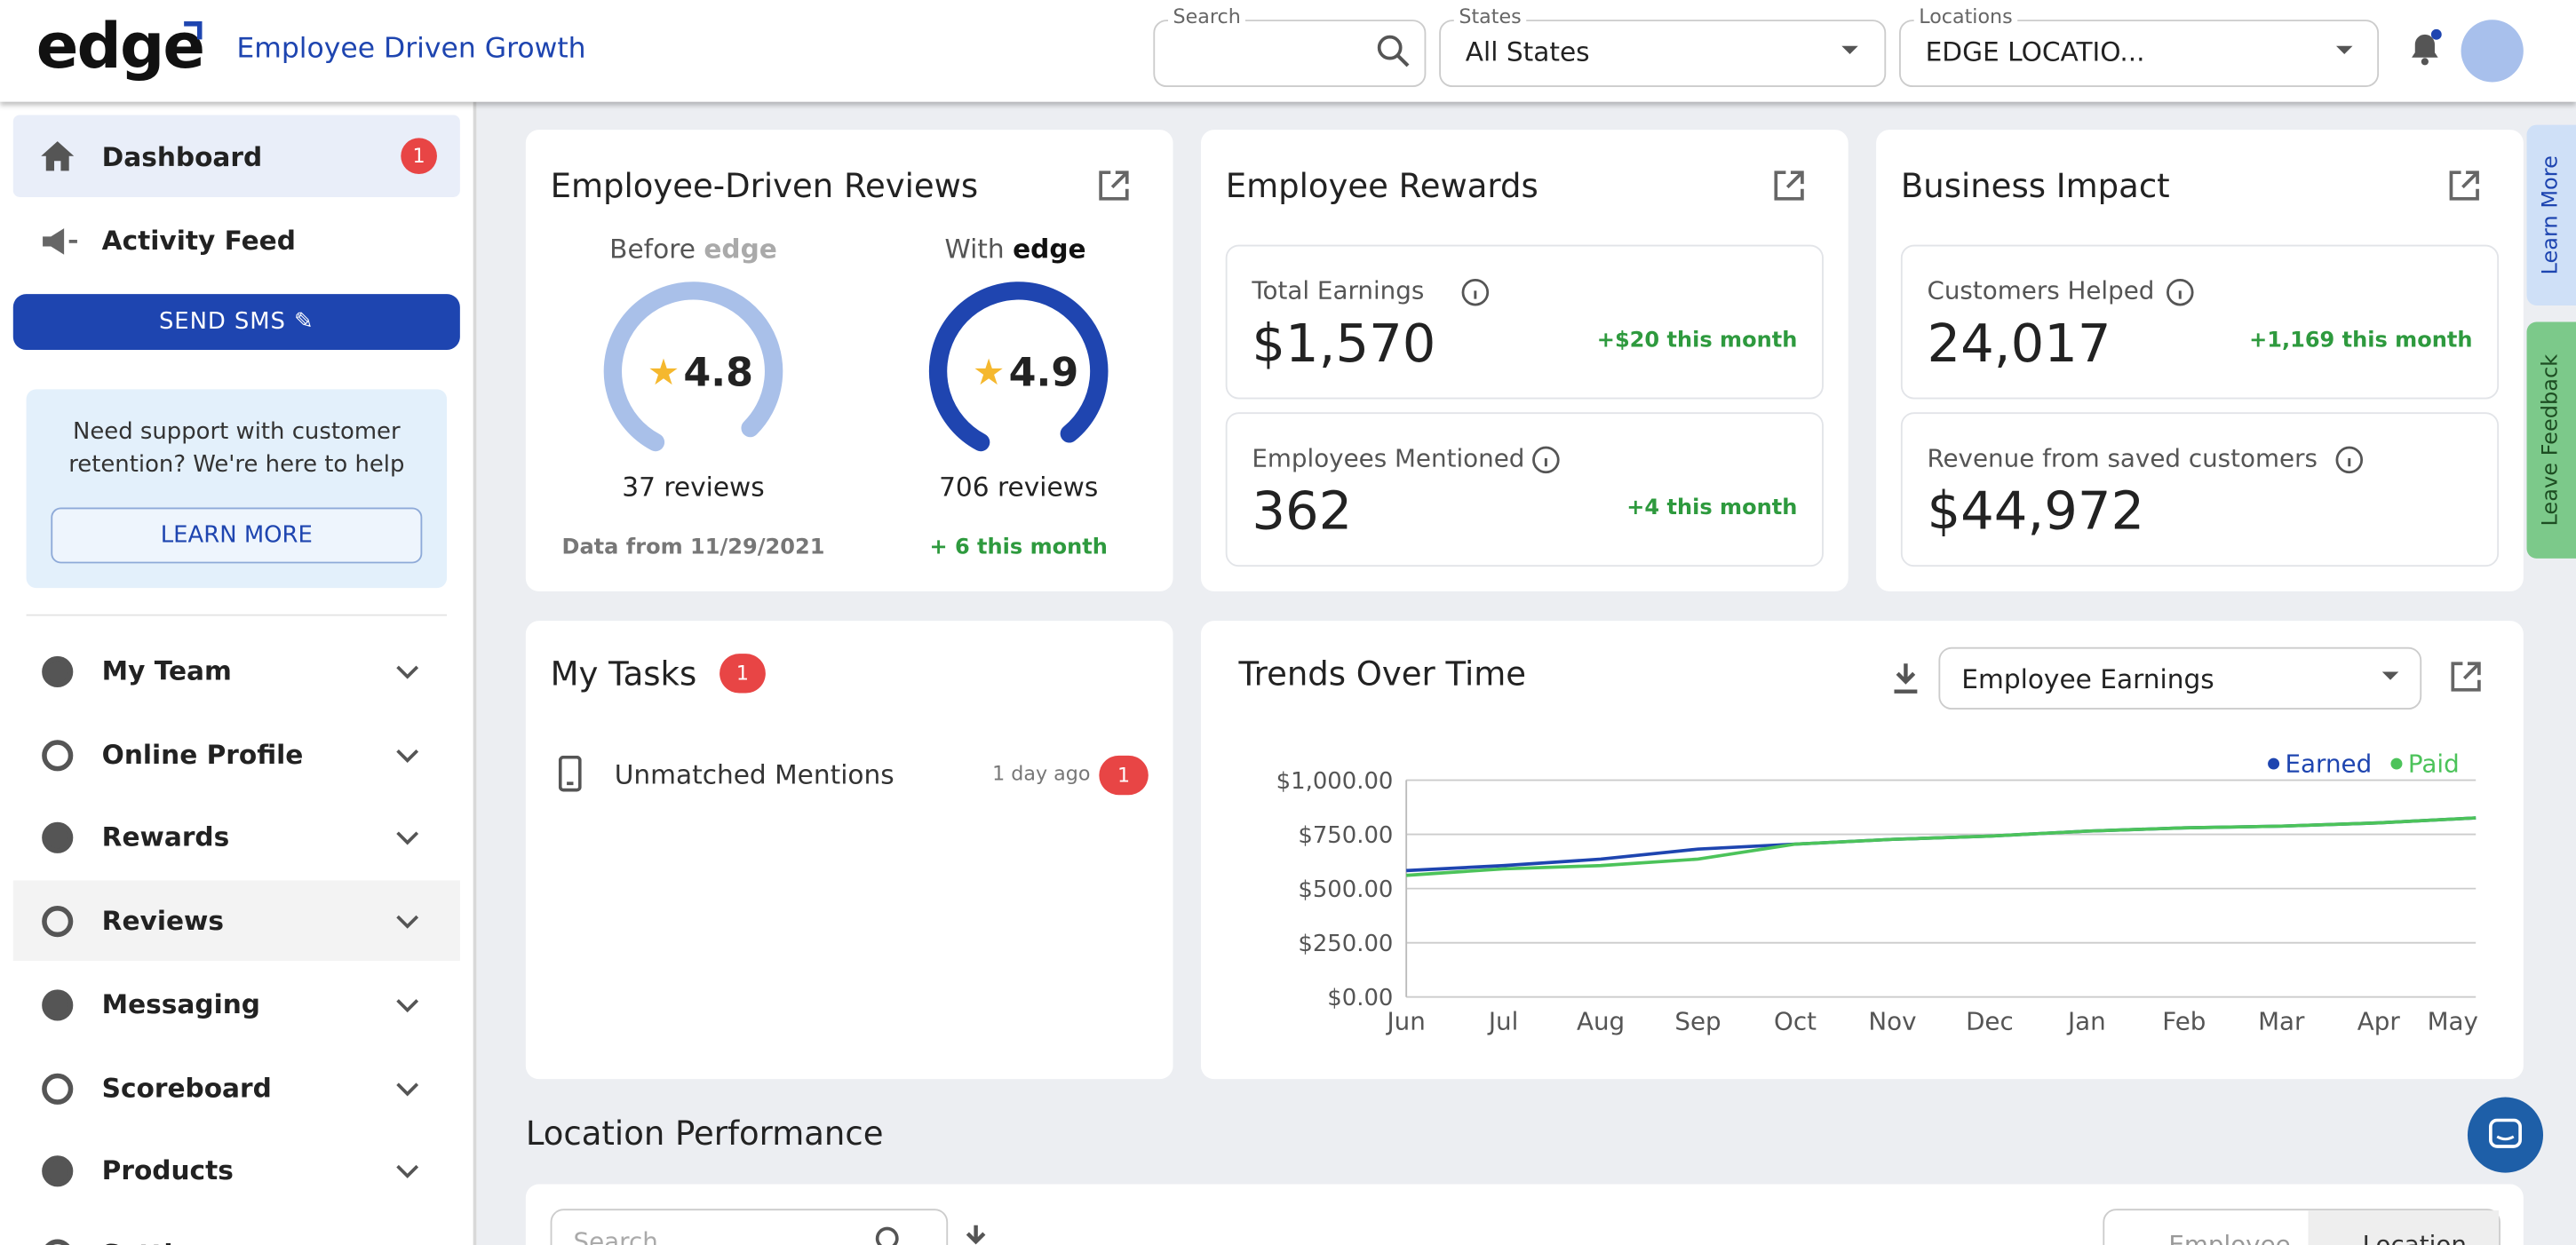  I want to click on x-tick-label: Nov, so click(1892, 1022).